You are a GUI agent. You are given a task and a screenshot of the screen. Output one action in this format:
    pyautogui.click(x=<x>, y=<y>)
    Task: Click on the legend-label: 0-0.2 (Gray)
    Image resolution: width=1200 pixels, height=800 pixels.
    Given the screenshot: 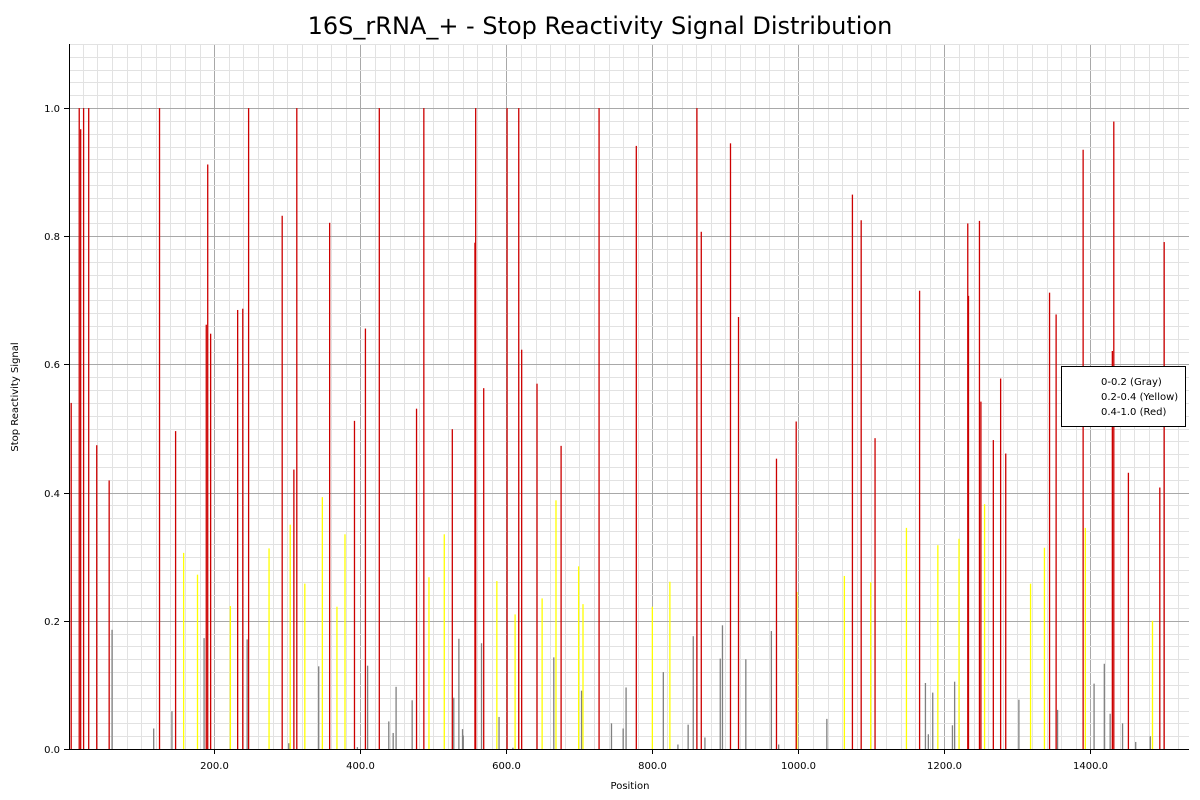 What is the action you would take?
    pyautogui.click(x=1131, y=382)
    